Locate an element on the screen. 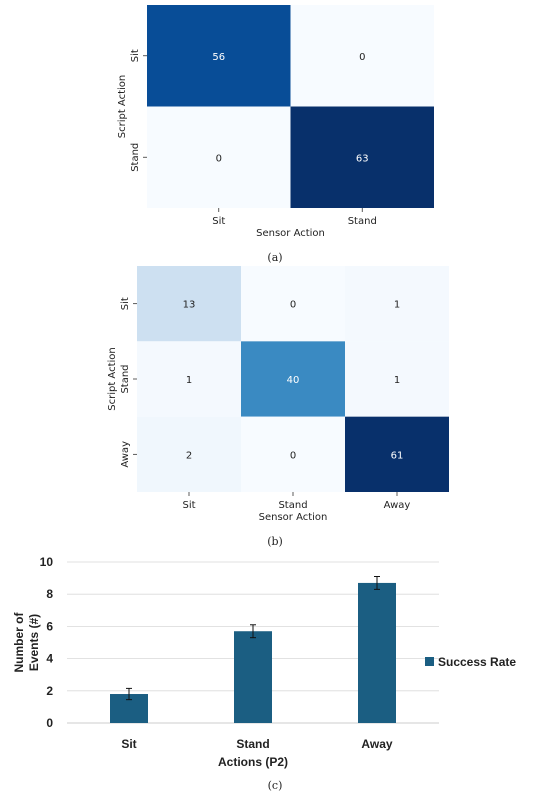 The image size is (550, 801). cell-value: 13 is located at coordinates (189, 305).